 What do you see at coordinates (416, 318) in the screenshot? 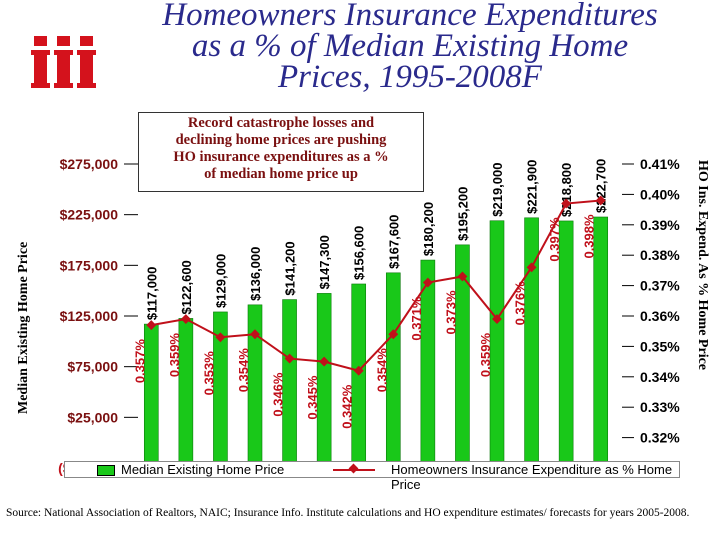
I see `line-value-label: 0.371%` at bounding box center [416, 318].